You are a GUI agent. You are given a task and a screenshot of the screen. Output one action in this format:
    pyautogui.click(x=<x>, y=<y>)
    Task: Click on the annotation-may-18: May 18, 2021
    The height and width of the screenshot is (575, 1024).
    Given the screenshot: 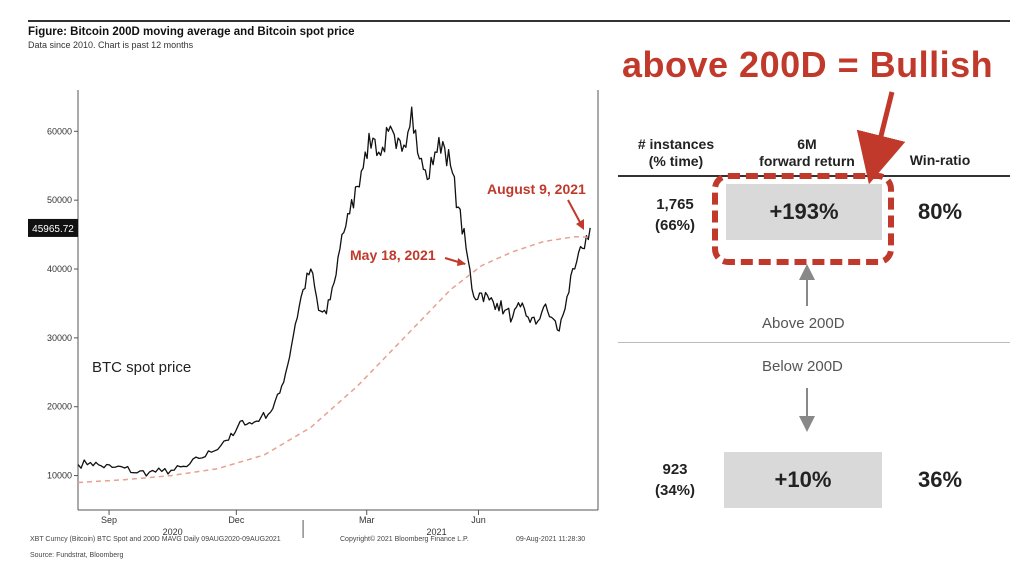 What is the action you would take?
    pyautogui.click(x=393, y=255)
    